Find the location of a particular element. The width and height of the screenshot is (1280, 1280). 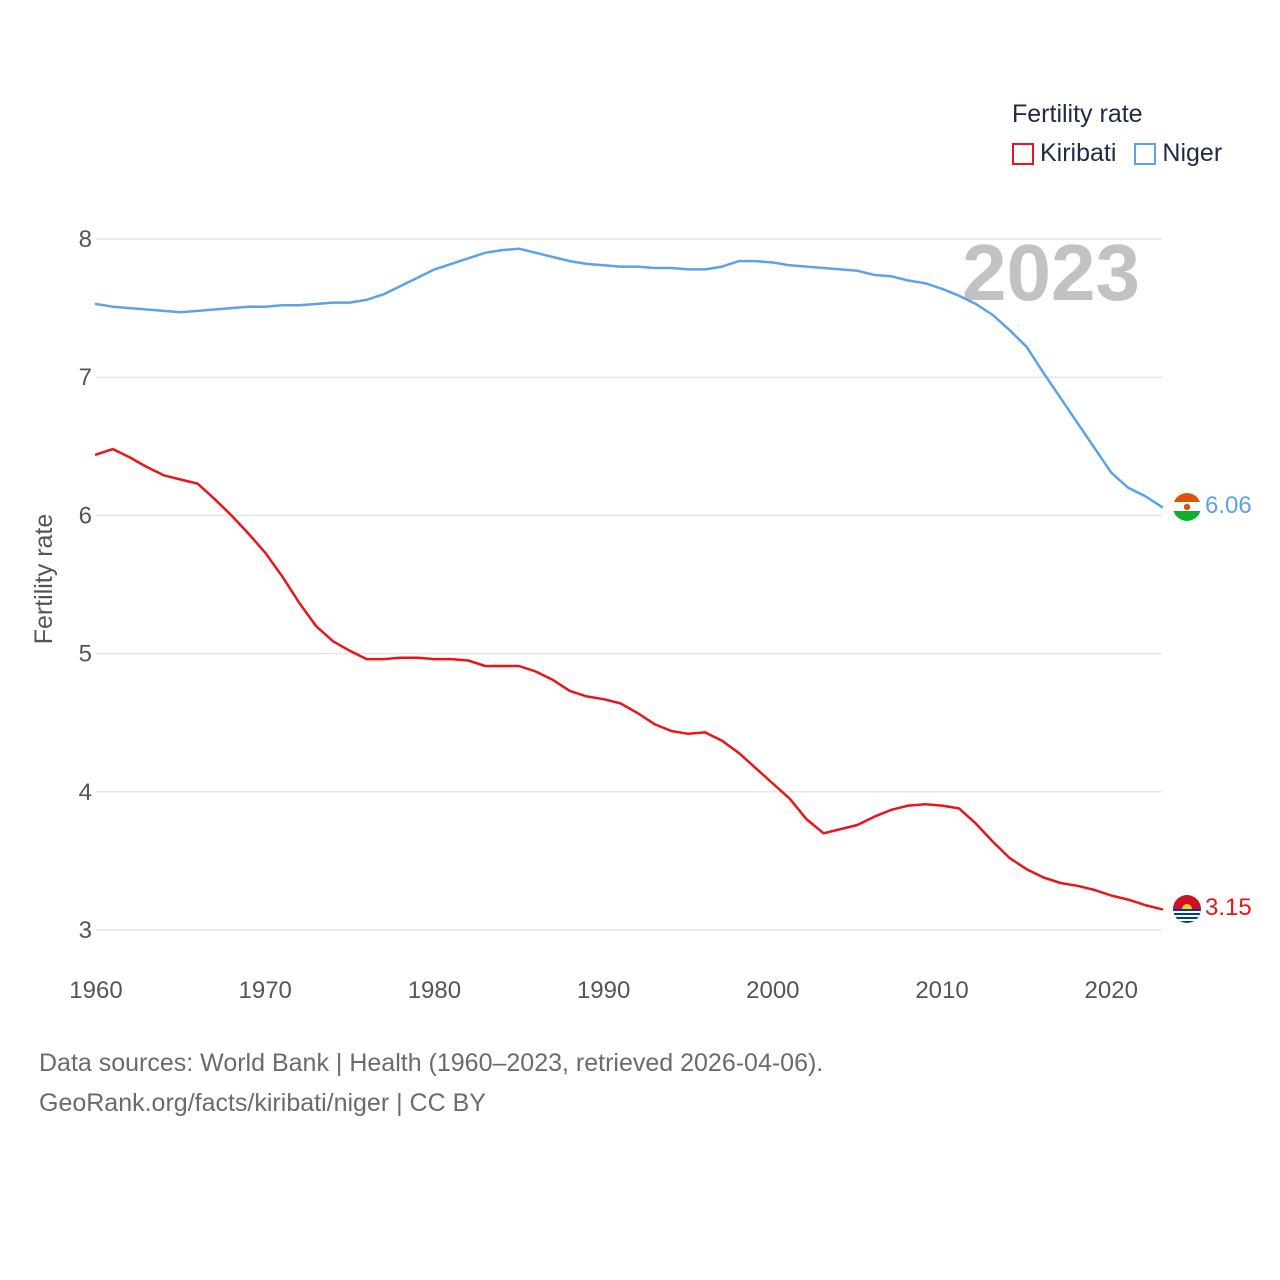

legend-item-niger: Niger is located at coordinates (1178, 153).